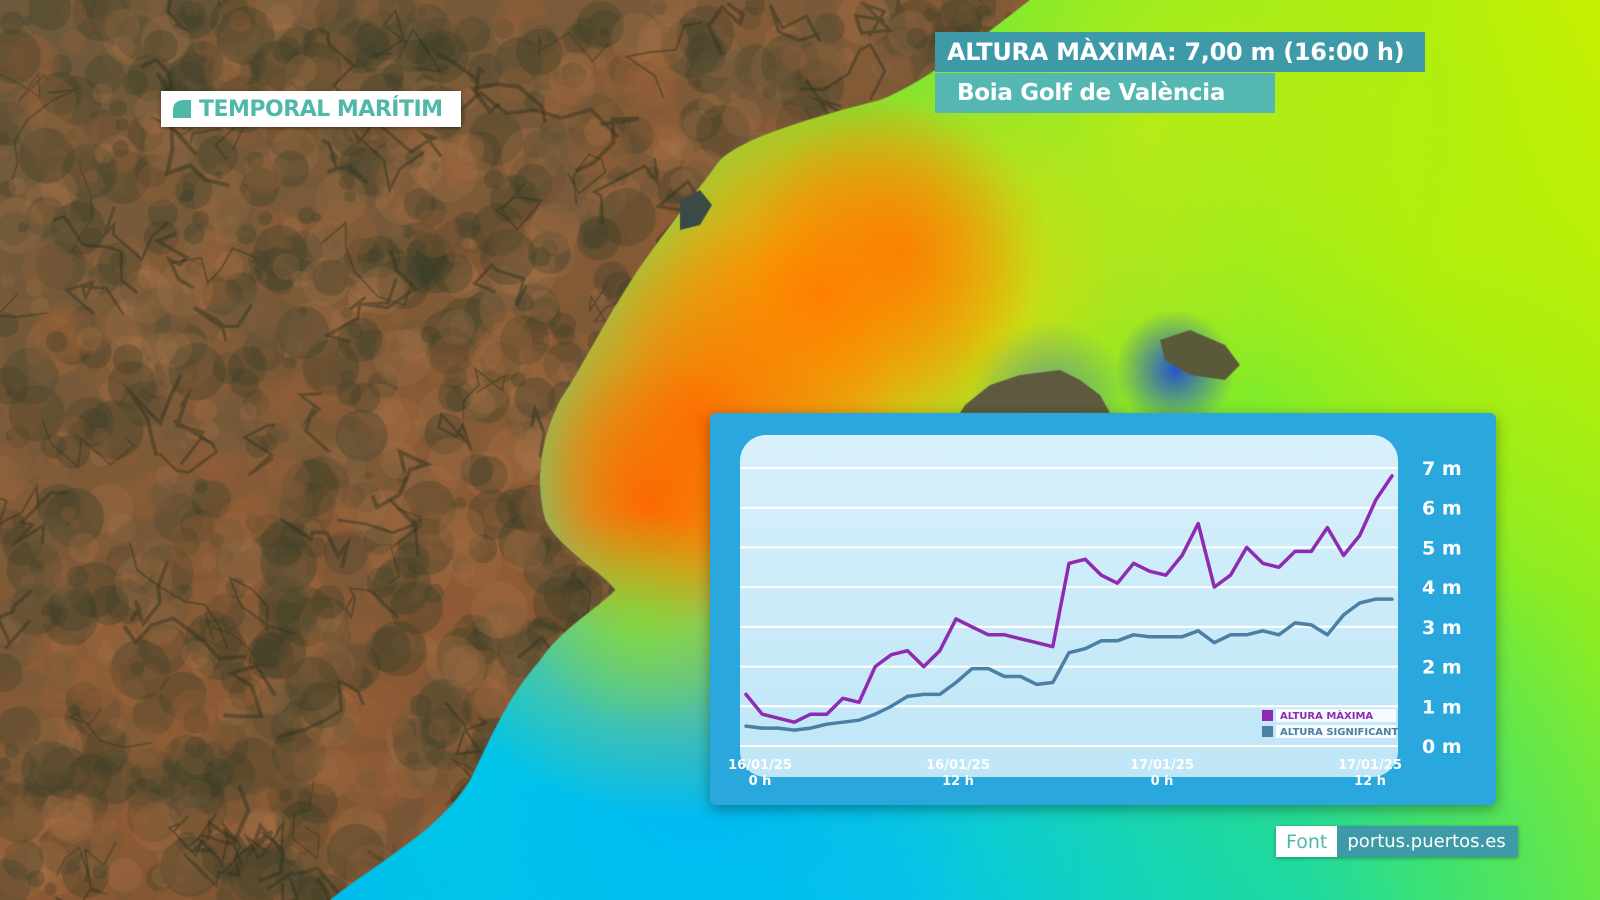 This screenshot has height=900, width=1600. I want to click on y-tick-label: 5 m, so click(1442, 548).